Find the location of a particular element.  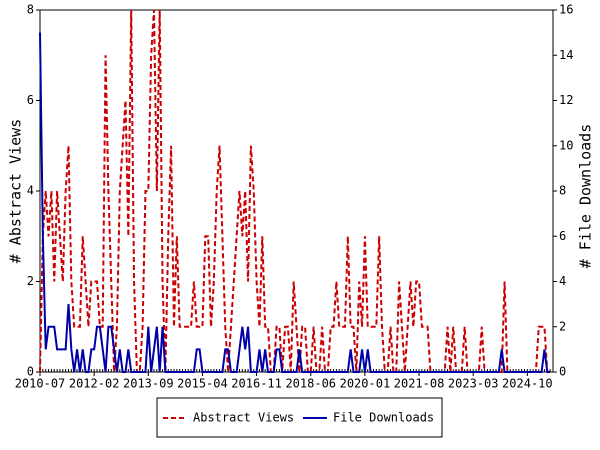

y2-tick-label: 6 is located at coordinates (562, 236).